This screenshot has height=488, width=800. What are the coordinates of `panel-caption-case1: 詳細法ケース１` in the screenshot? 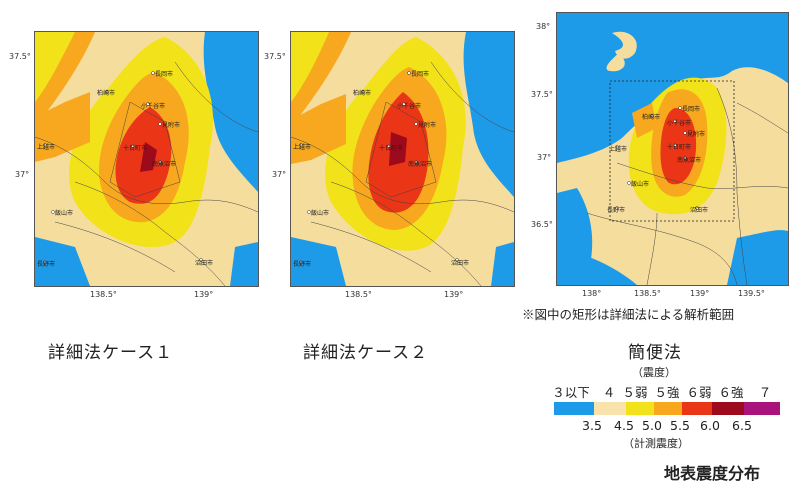 It's located at (111, 353).